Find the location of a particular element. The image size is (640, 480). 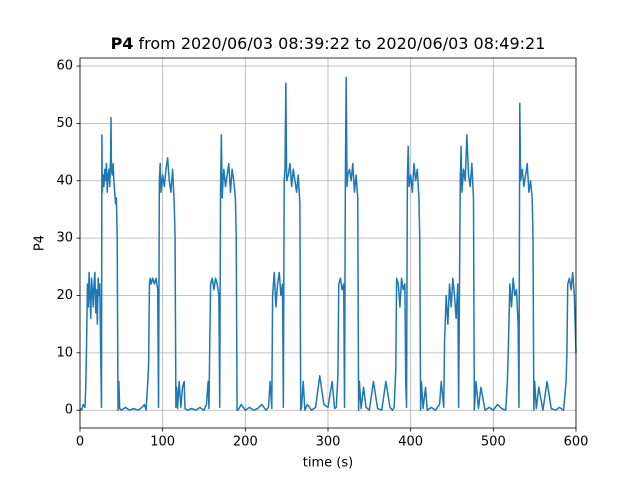

y-tick-label: 40 is located at coordinates (64, 180).